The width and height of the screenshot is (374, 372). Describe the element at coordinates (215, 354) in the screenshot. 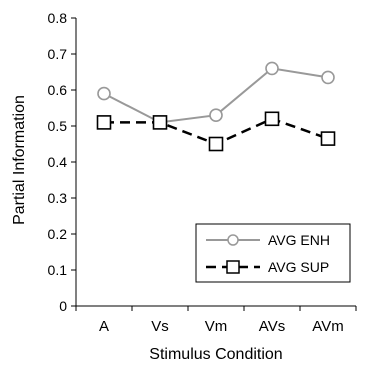

I see `x-axis-label: Stimulus Condition` at that location.